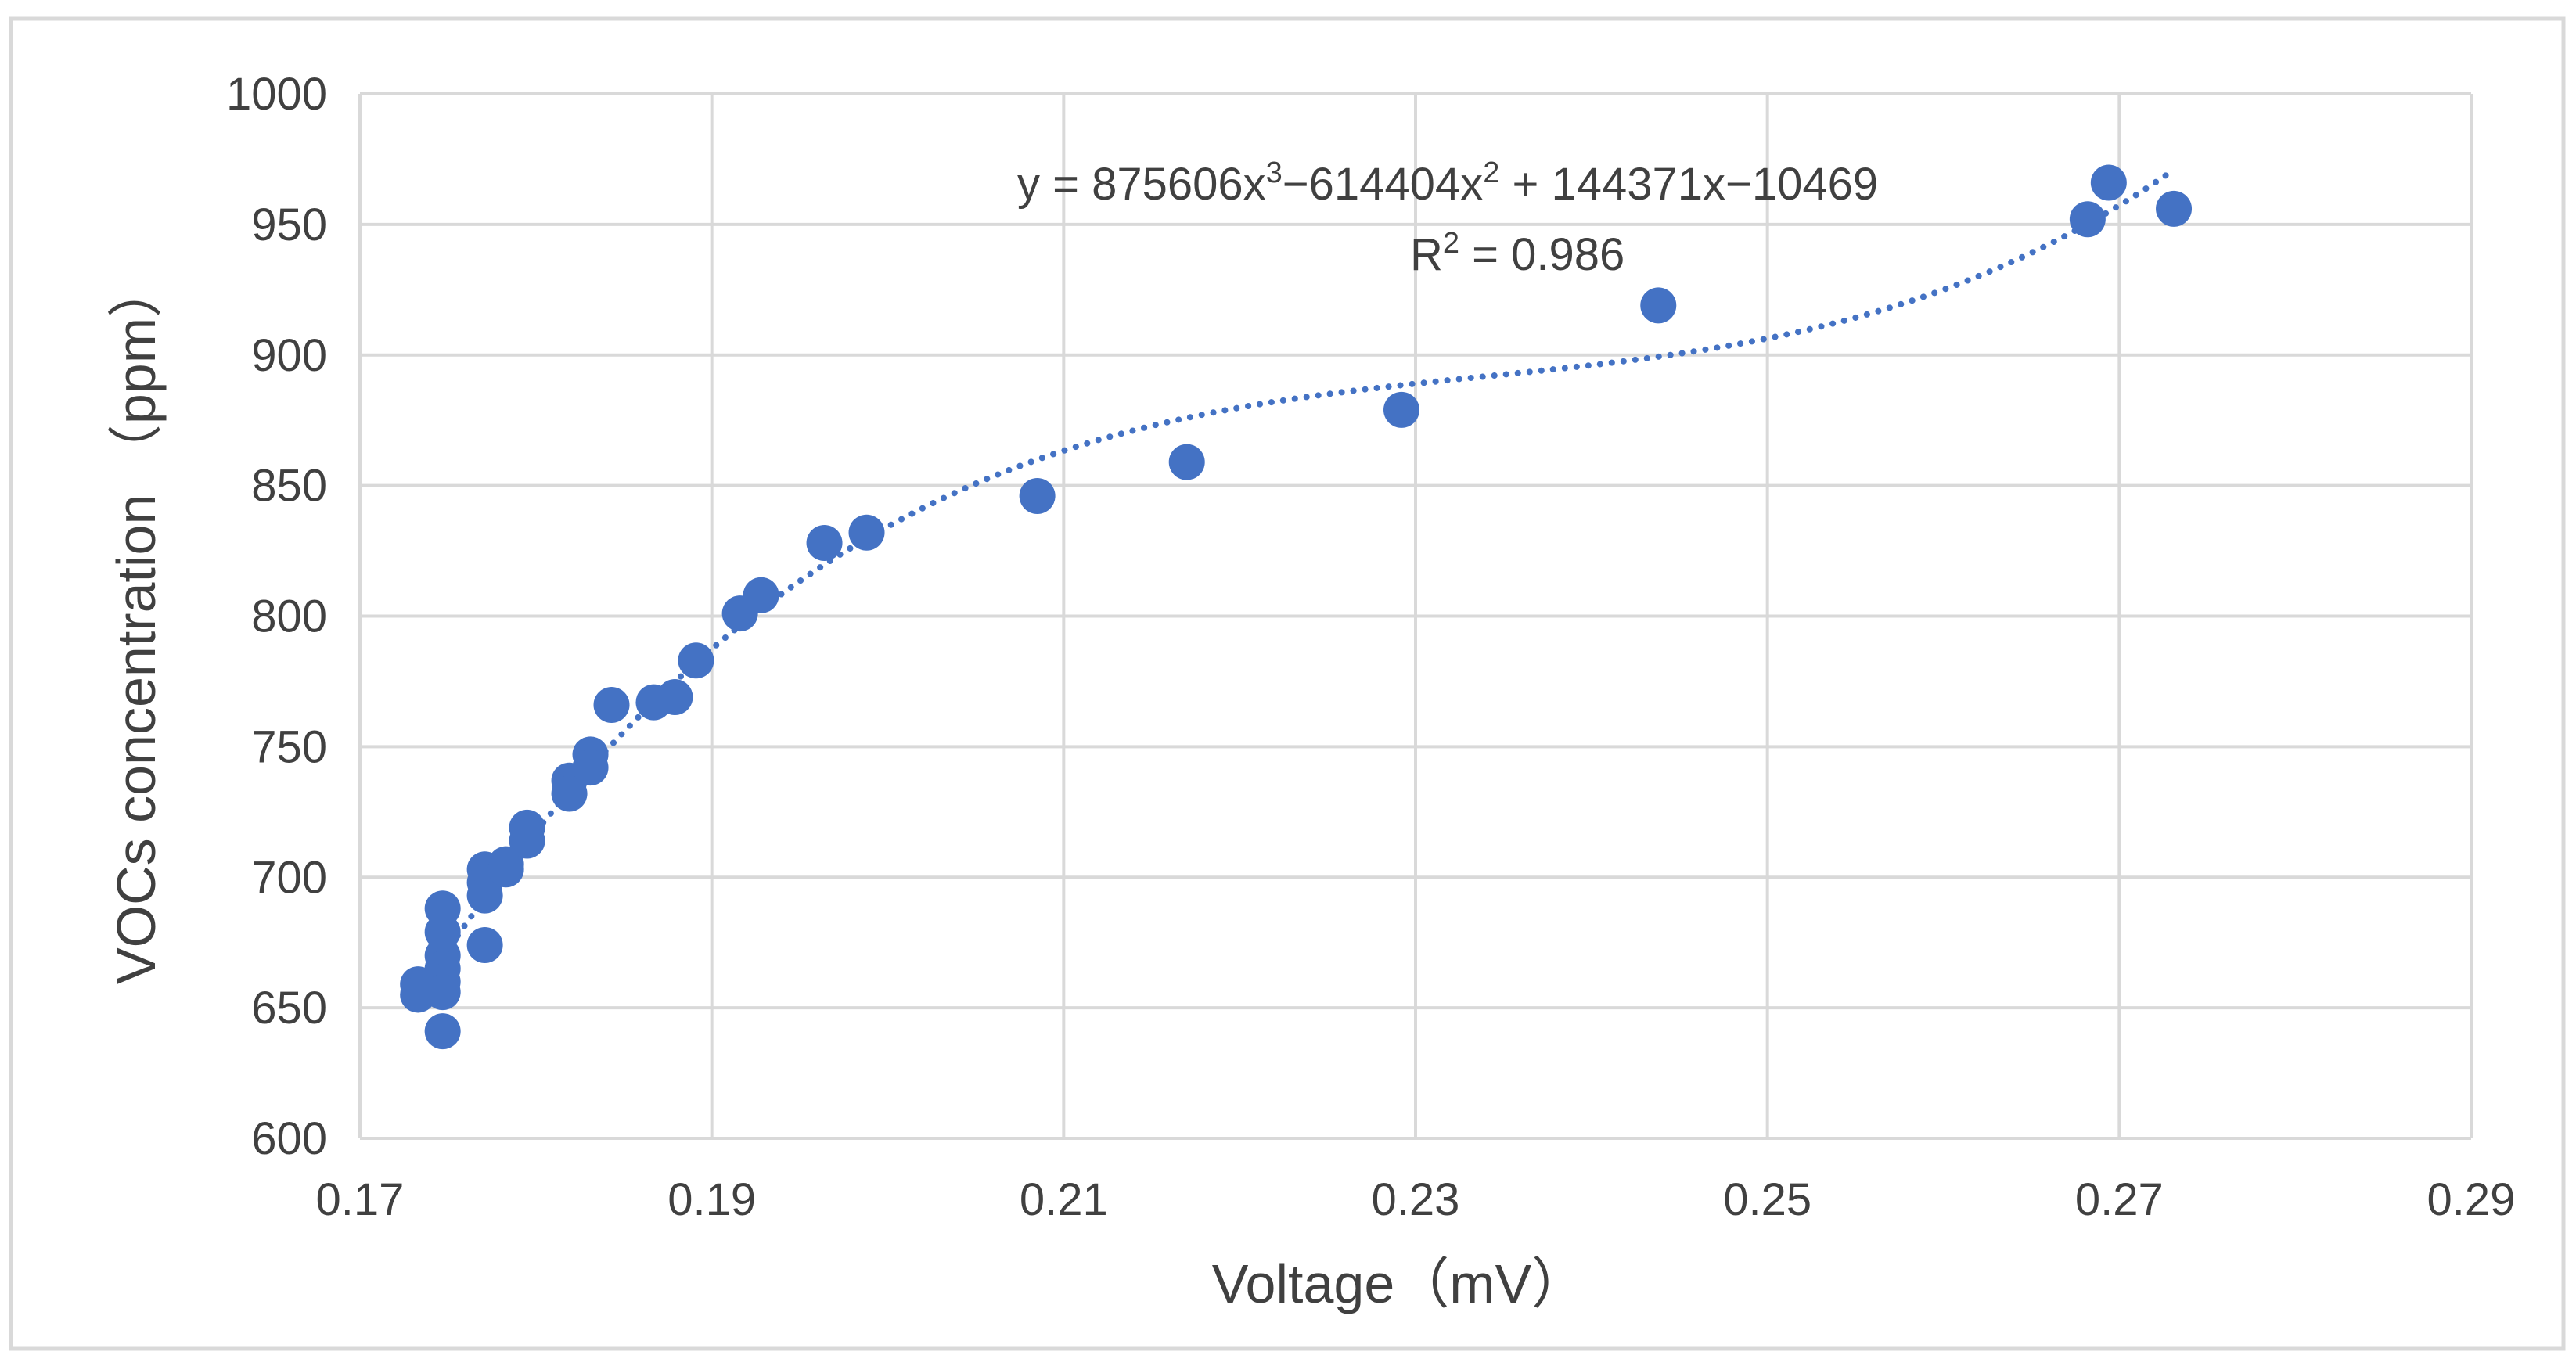 The image size is (2576, 1366). I want to click on trendline-equation: y = 875606x3−614404x2 + 144371x−10469, so click(1448, 183).